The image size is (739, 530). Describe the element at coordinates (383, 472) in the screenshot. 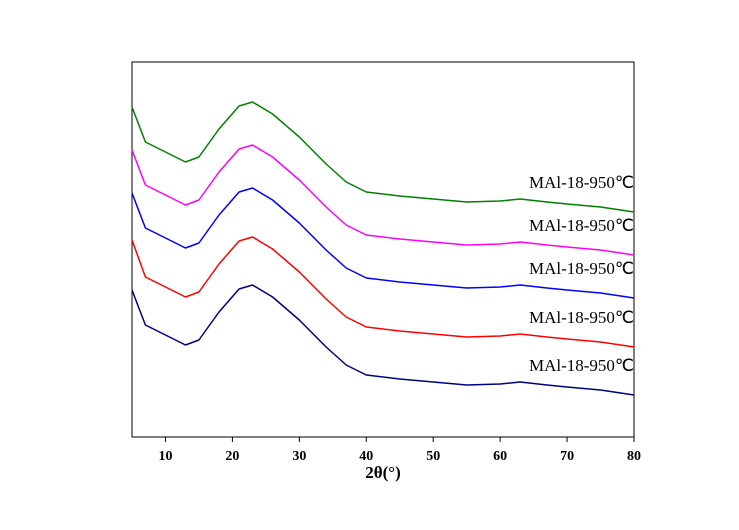

I see `x-axis-label: 2θ(°)` at that location.